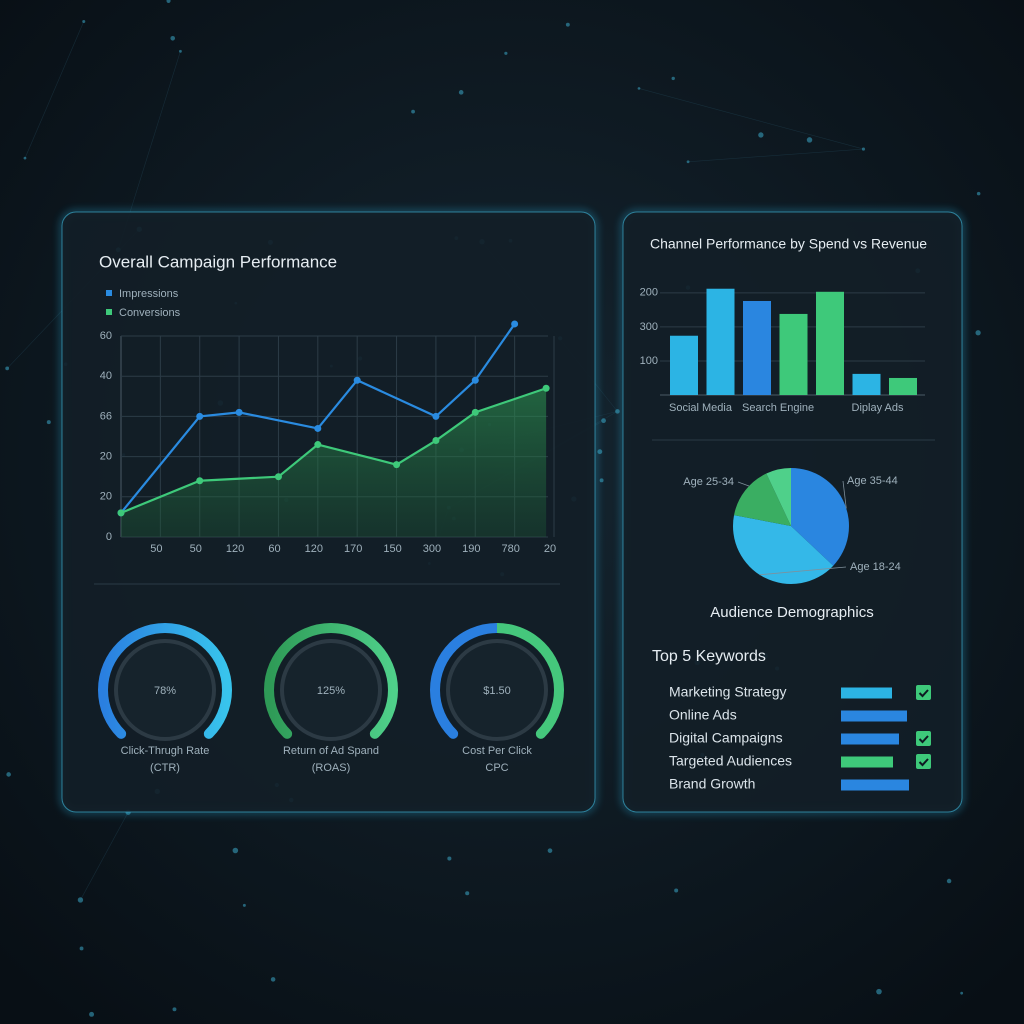  I want to click on keyword-label: Online Ads, so click(703, 715).